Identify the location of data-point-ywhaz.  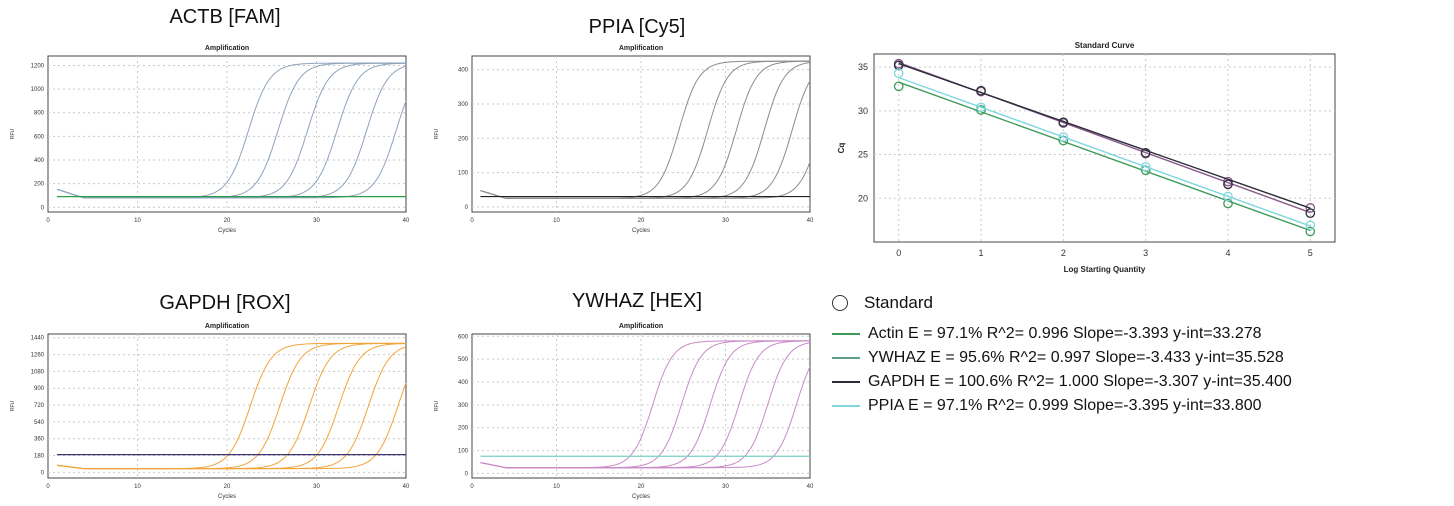
(1310, 208).